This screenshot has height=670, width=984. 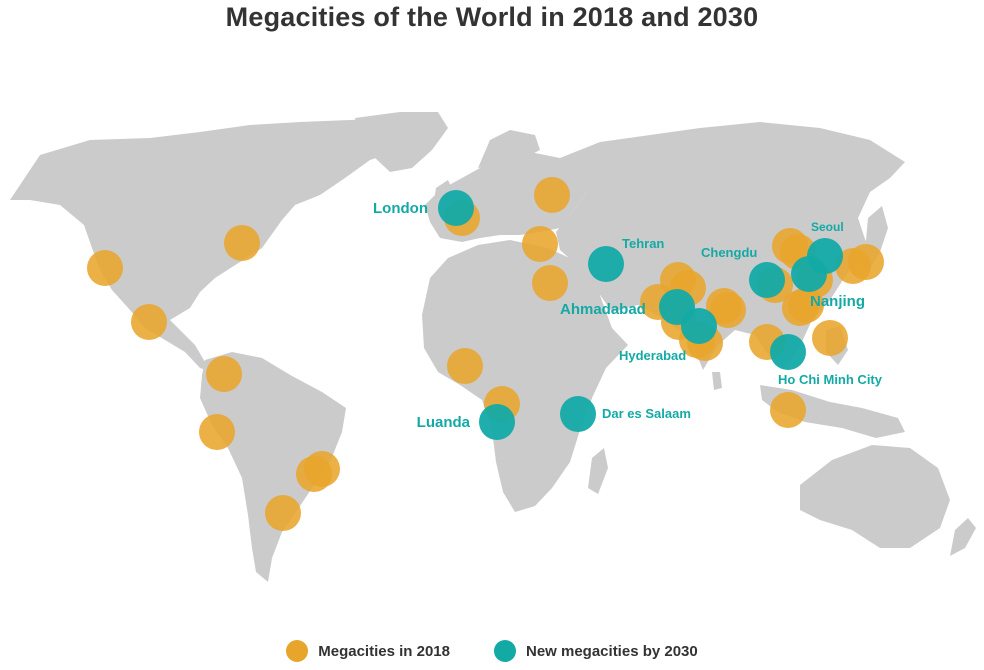 I want to click on label-seoul: Seoul, so click(x=827, y=227).